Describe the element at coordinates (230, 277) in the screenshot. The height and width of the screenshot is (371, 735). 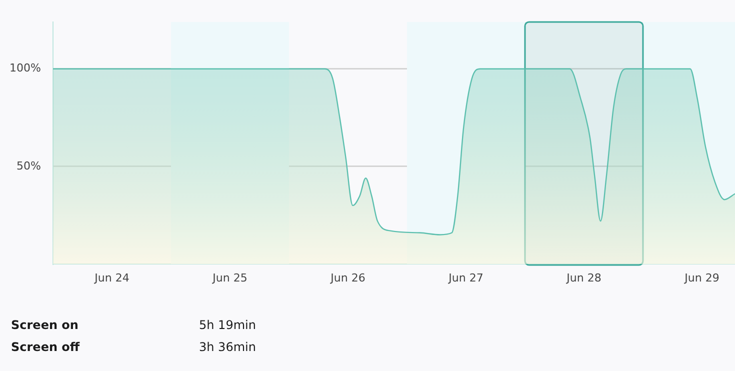
I see `x-tick-label: Jun 25` at that location.